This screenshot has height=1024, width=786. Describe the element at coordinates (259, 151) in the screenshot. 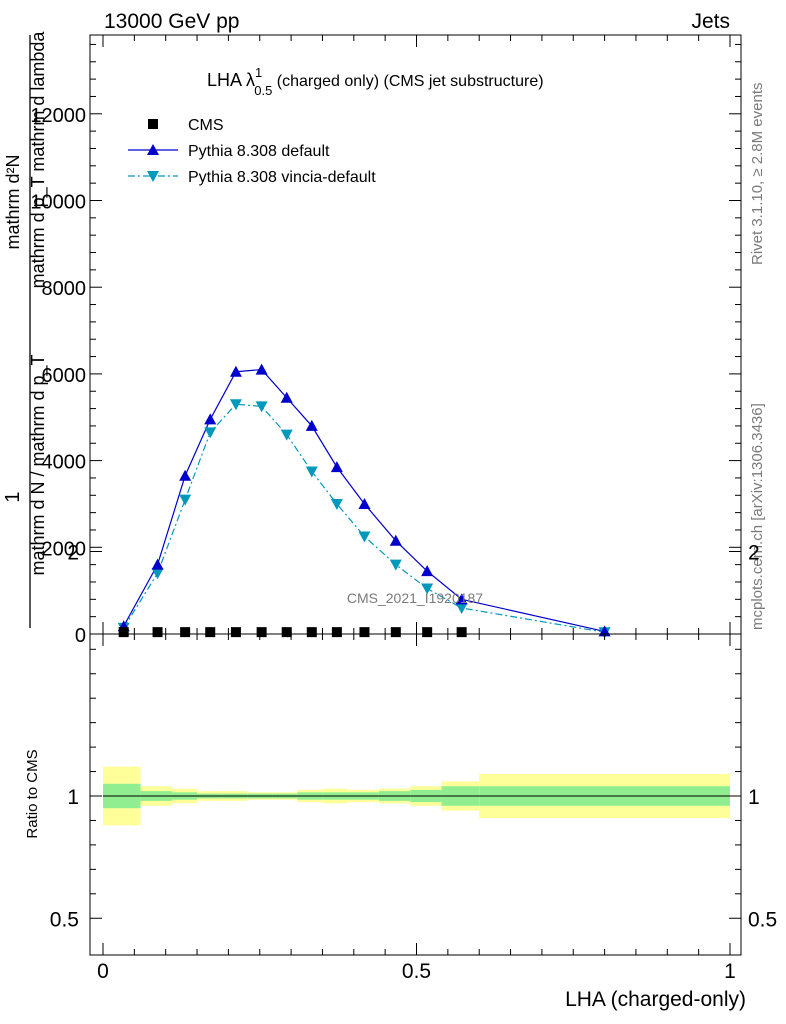

I see `legend-label-default: Pythia 8.308 default` at that location.